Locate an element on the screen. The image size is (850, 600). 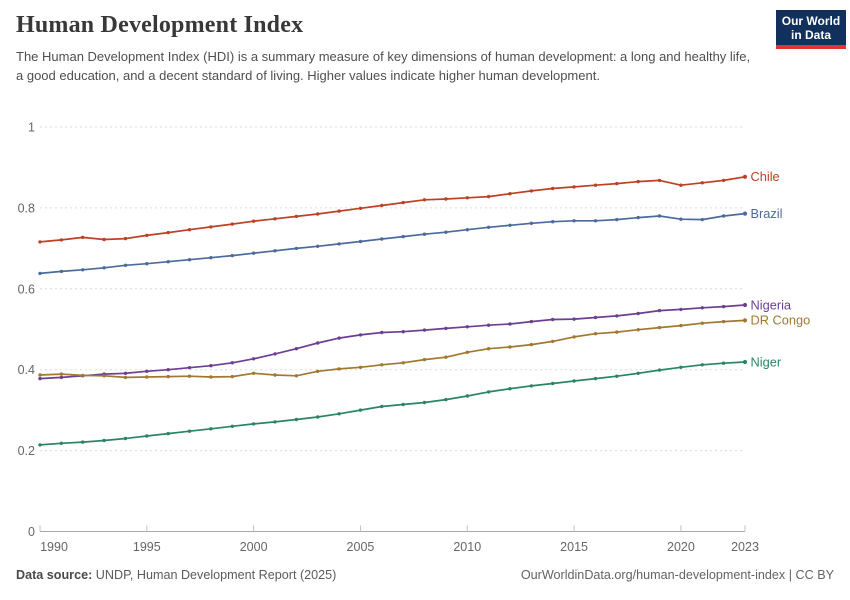
series-label-nigeria: Nigeria is located at coordinates (771, 304).